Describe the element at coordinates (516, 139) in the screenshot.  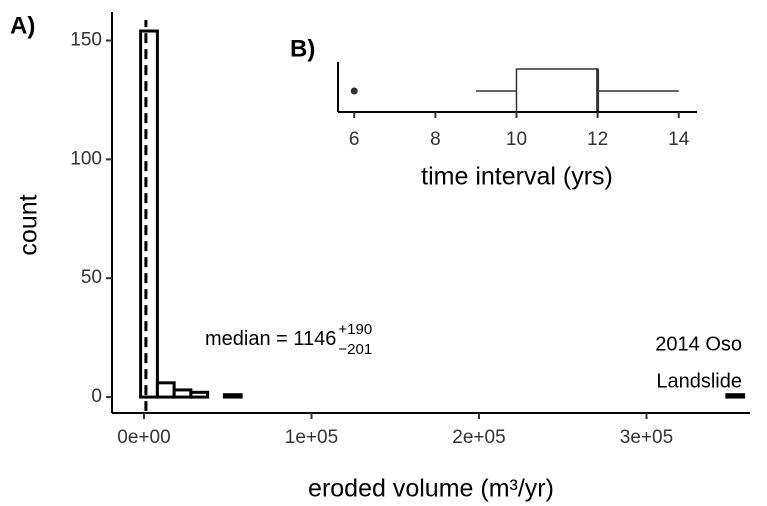
I see `x-tick-label: 10` at that location.